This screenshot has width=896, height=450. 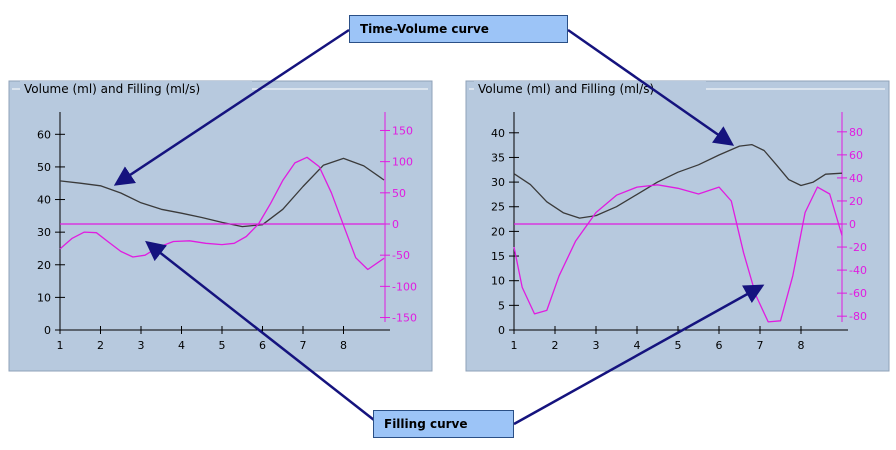 I want to click on y-left-tick-label: 60, so click(x=44, y=134).